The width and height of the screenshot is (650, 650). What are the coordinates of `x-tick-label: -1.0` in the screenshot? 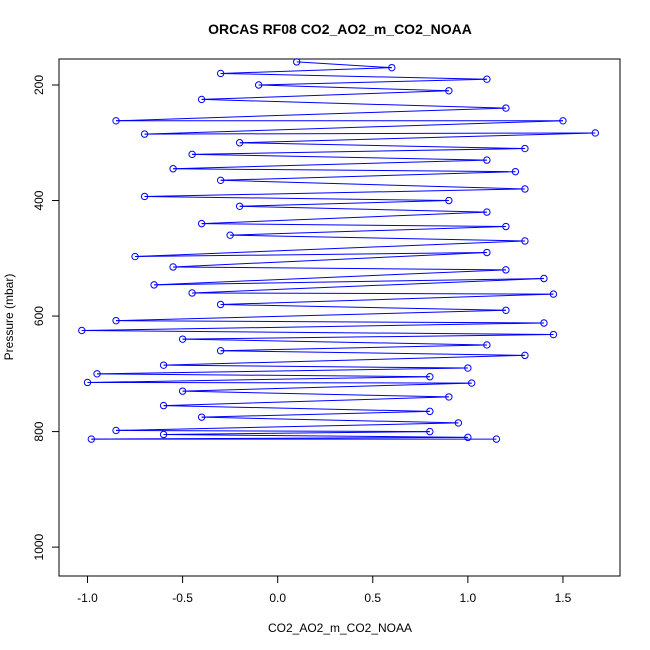 It's located at (87, 598).